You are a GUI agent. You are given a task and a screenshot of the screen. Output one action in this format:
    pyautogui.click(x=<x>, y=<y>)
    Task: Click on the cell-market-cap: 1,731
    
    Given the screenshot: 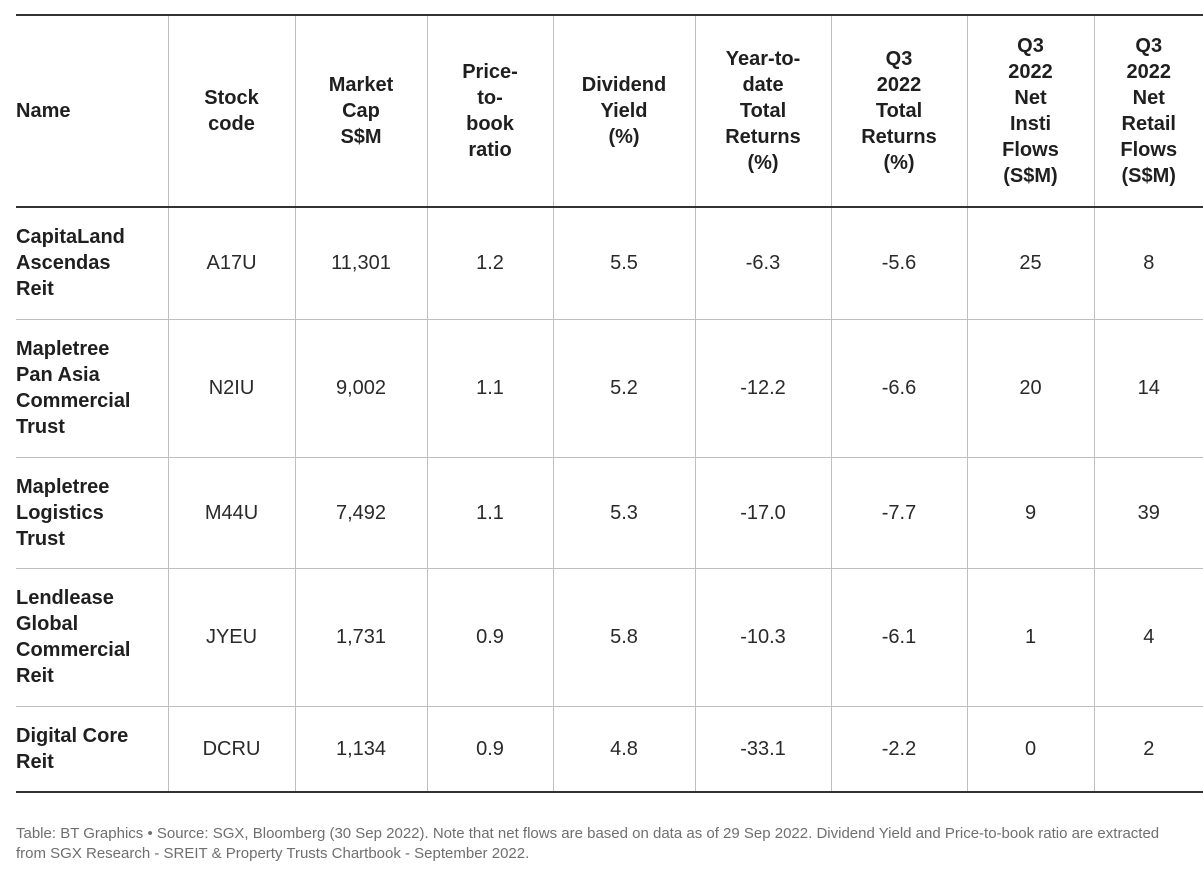 What is the action you would take?
    pyautogui.click(x=360, y=637)
    